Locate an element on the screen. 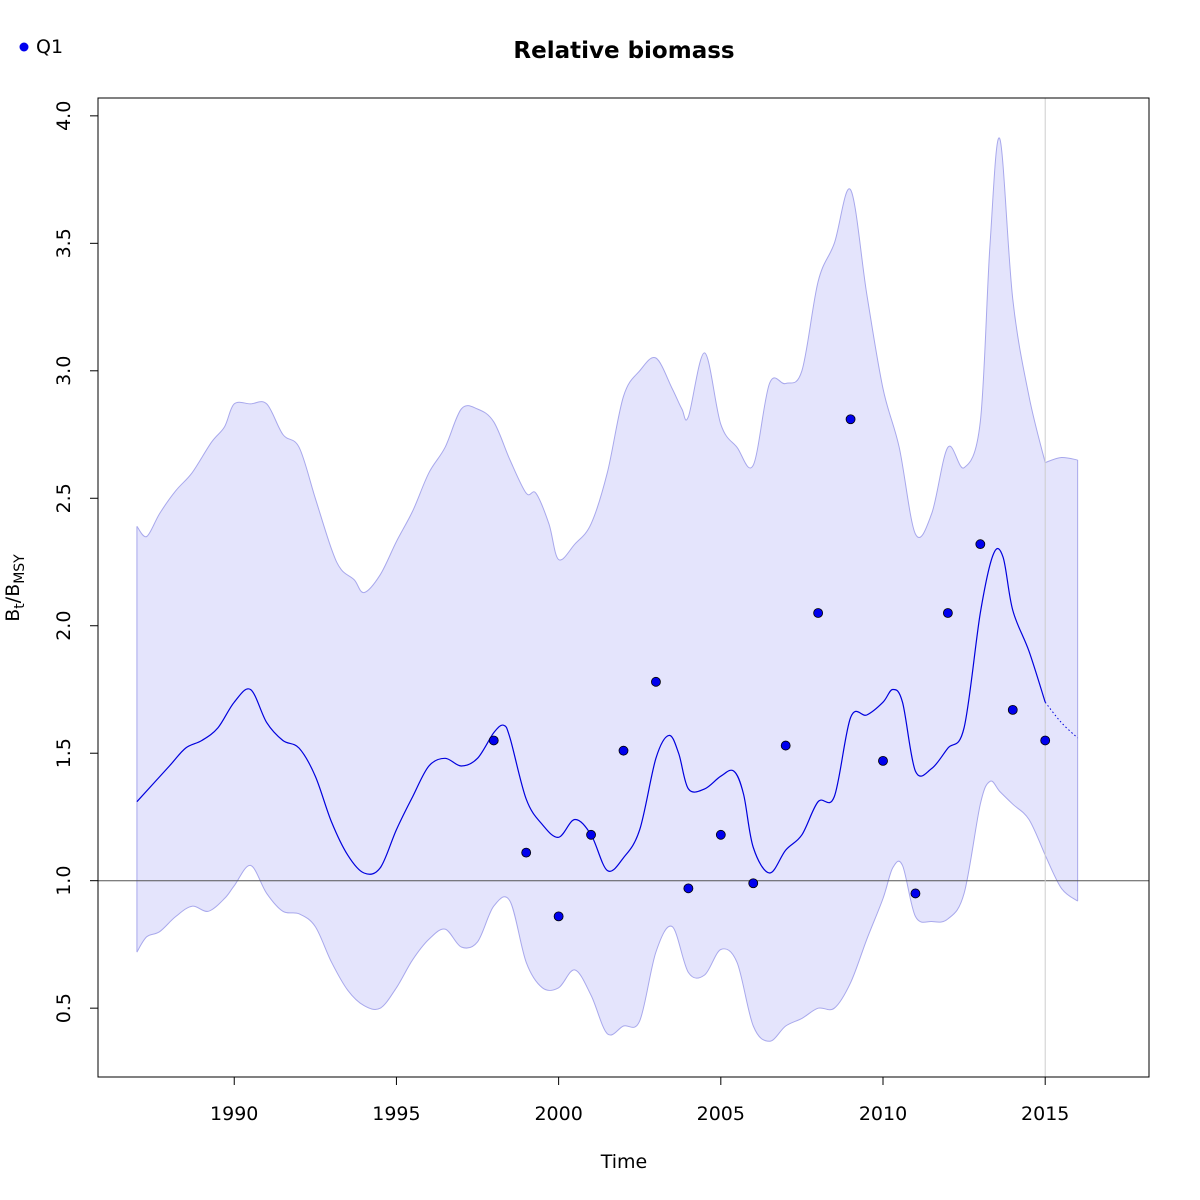 The width and height of the screenshot is (1200, 1200). y-label-sub-t: t is located at coordinates (20, 606).